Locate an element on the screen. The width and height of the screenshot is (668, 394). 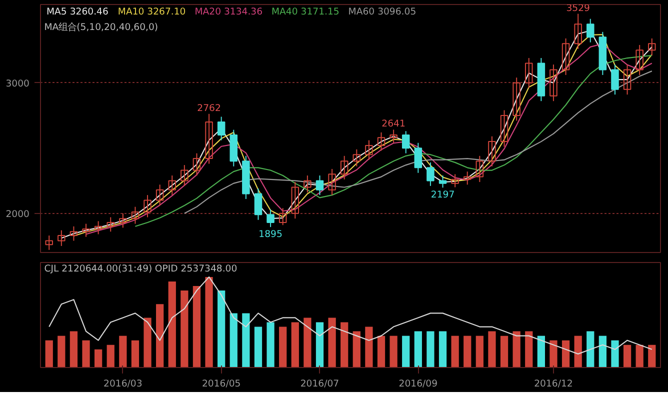
annotation: MA组合(5,10,20,40,60,0) is located at coordinates (101, 27).